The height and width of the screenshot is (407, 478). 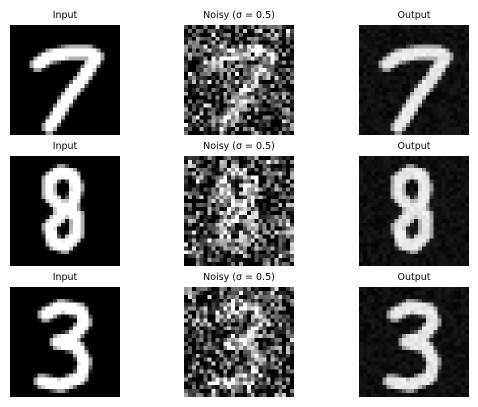 I want to click on row1-input-image, so click(x=65, y=80).